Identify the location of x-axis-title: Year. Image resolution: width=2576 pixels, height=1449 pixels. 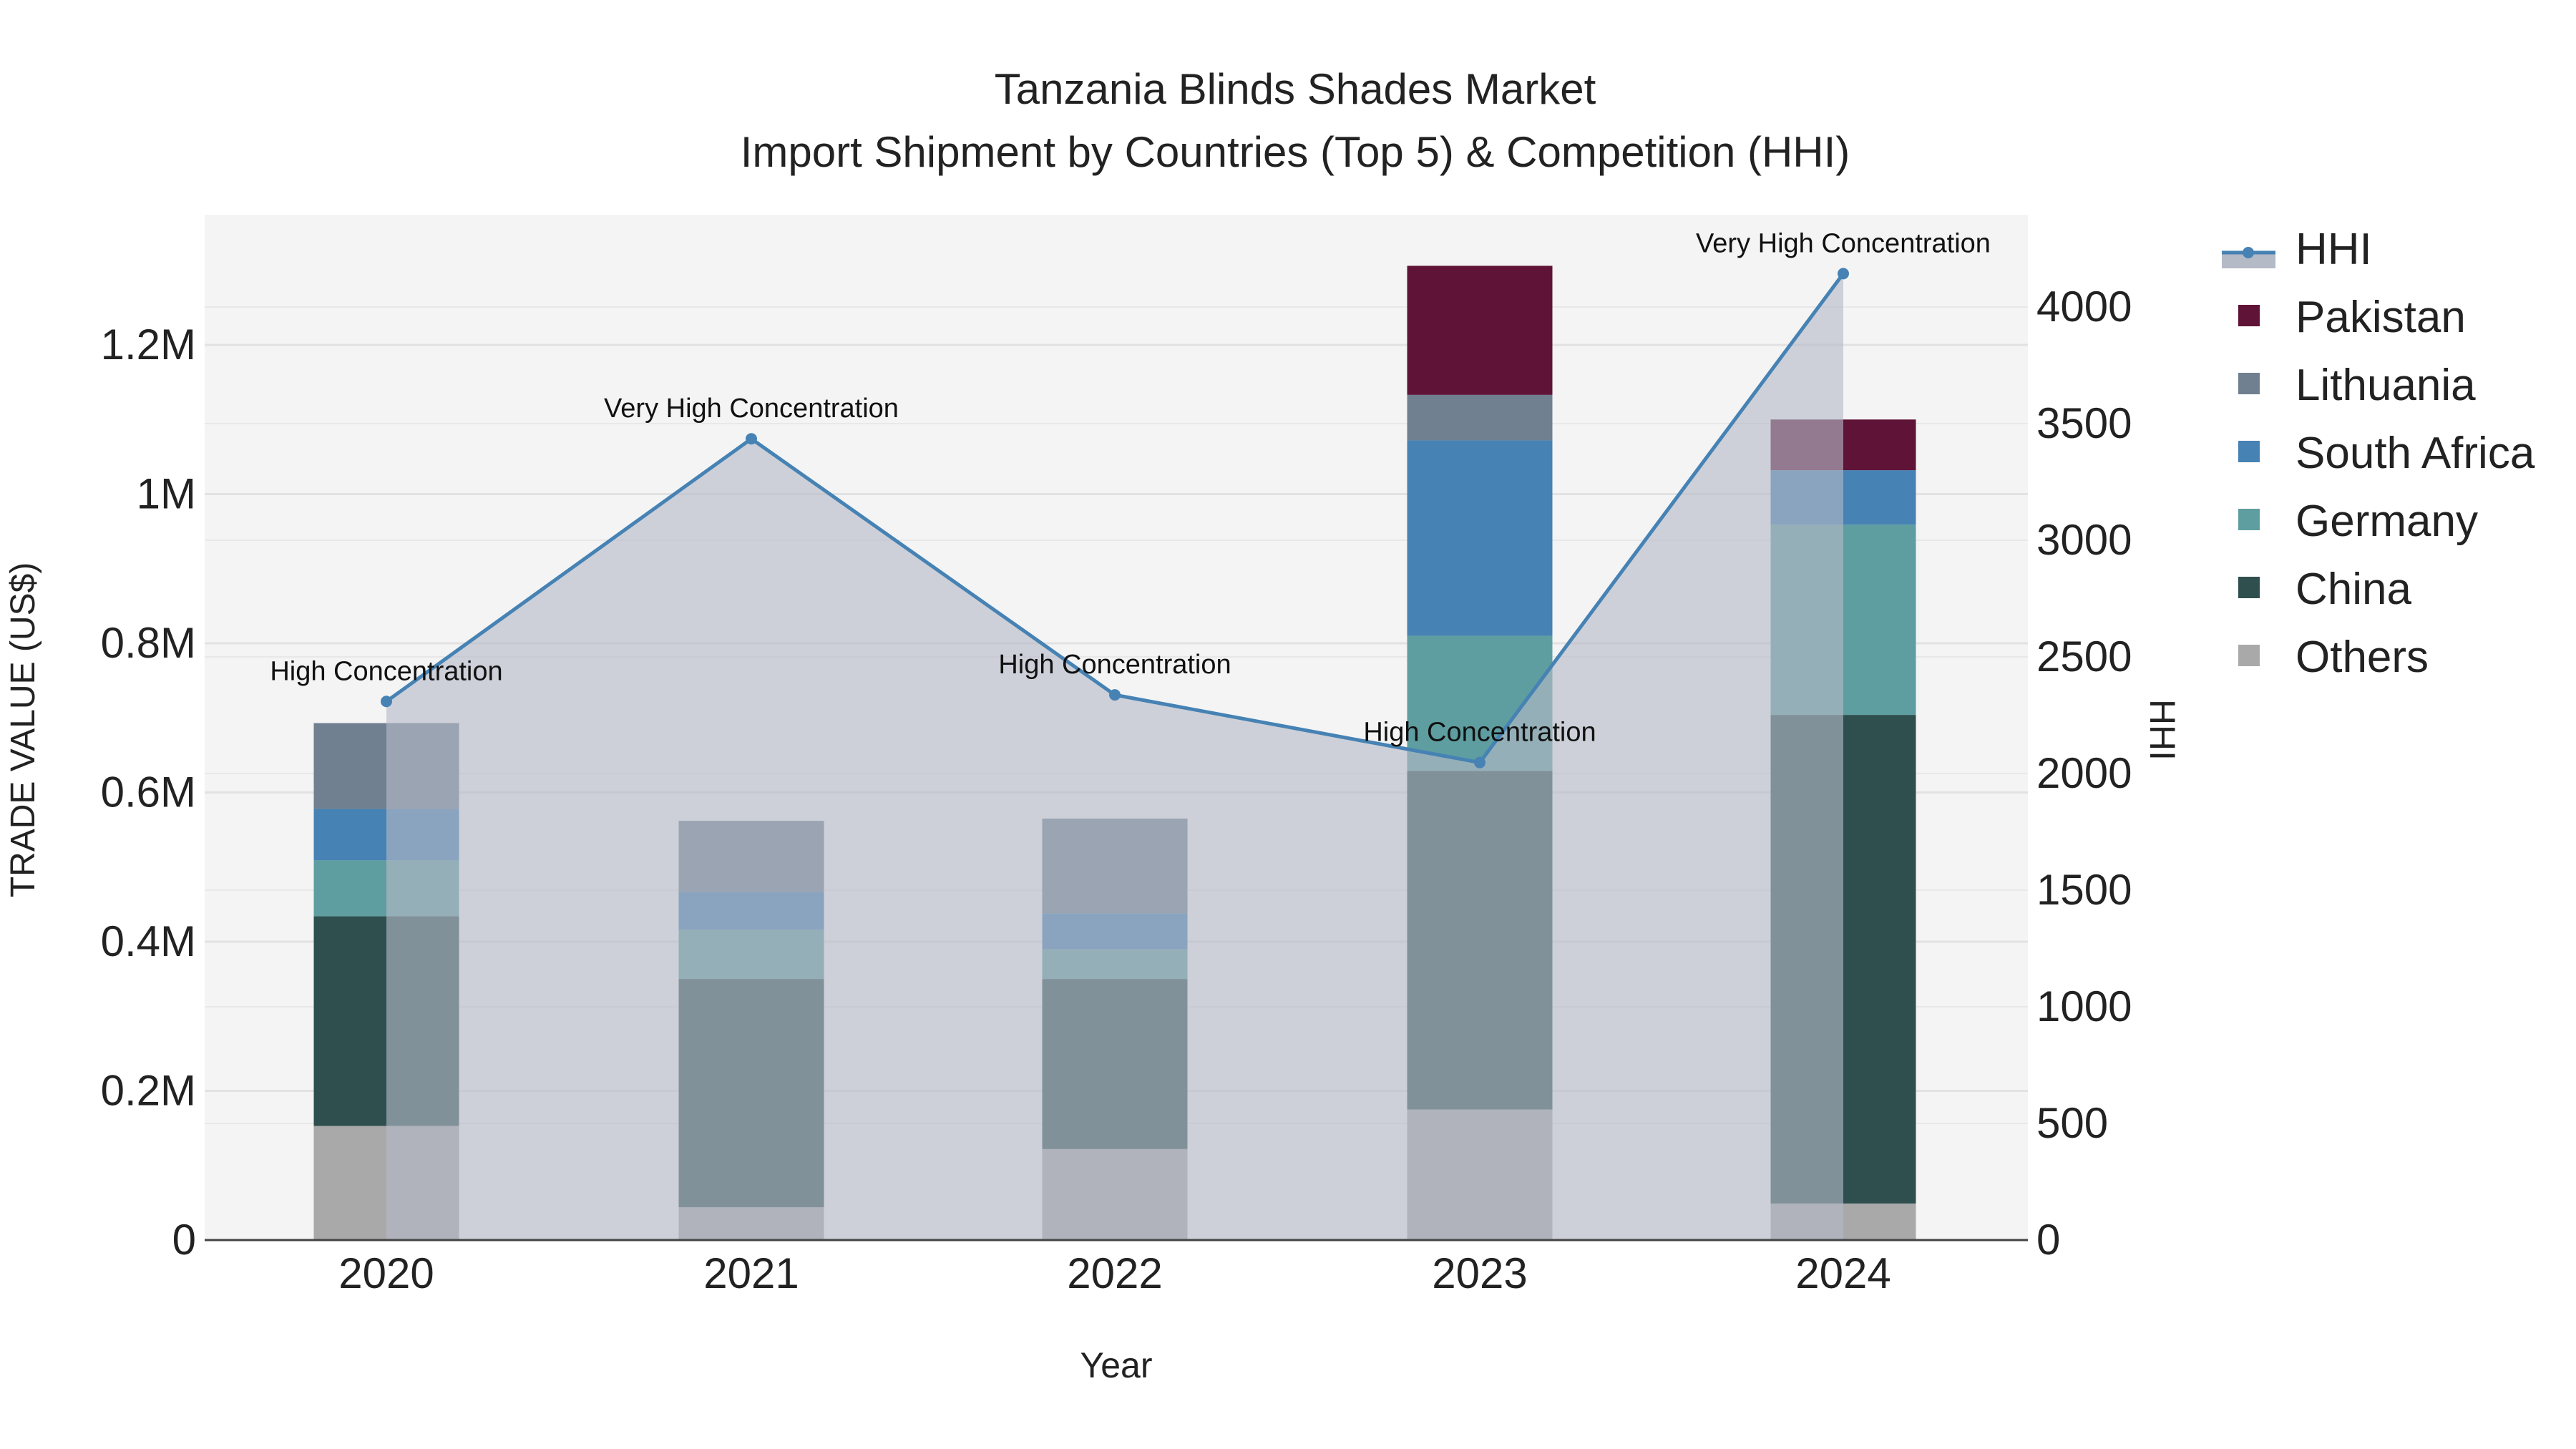
(1116, 1365).